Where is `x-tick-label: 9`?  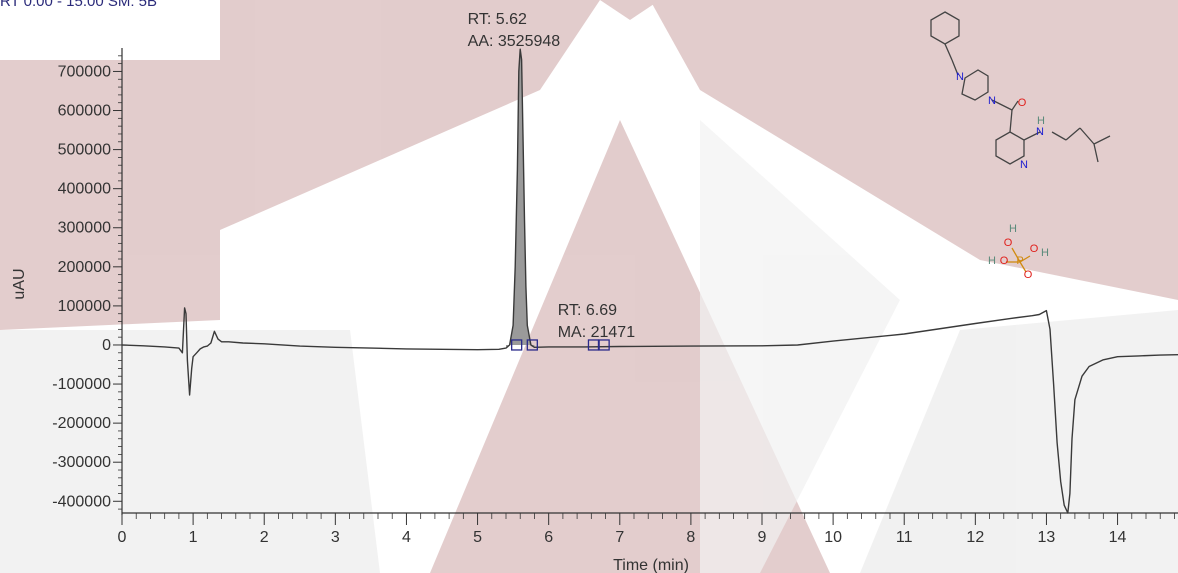
x-tick-label: 9 is located at coordinates (762, 537).